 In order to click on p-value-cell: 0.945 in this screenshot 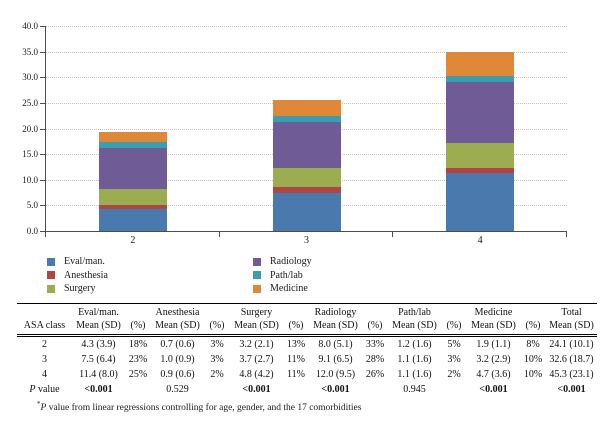, I will do `click(414, 389)`.